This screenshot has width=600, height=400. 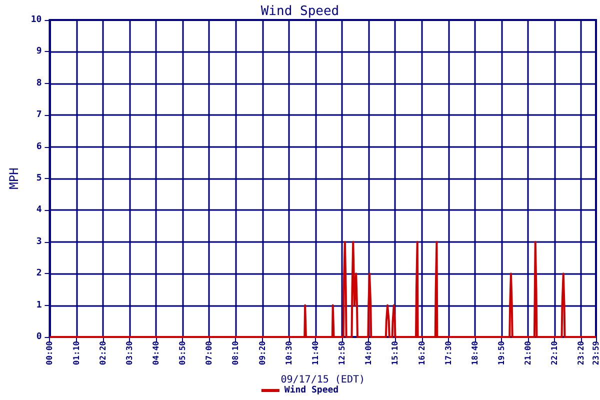 I want to click on y-tick-label: 2, so click(x=39, y=273).